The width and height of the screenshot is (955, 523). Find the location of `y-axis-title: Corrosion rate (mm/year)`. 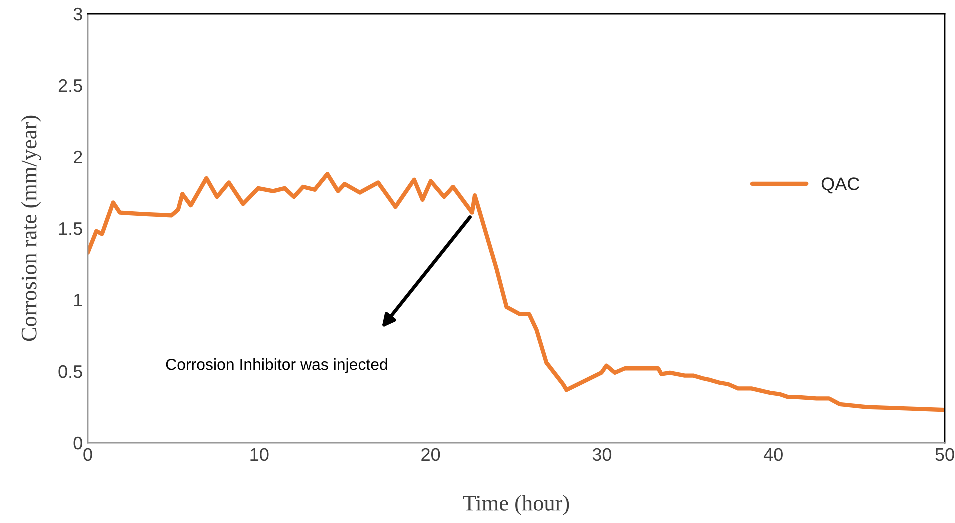

y-axis-title: Corrosion rate (mm/year) is located at coordinates (31, 229).